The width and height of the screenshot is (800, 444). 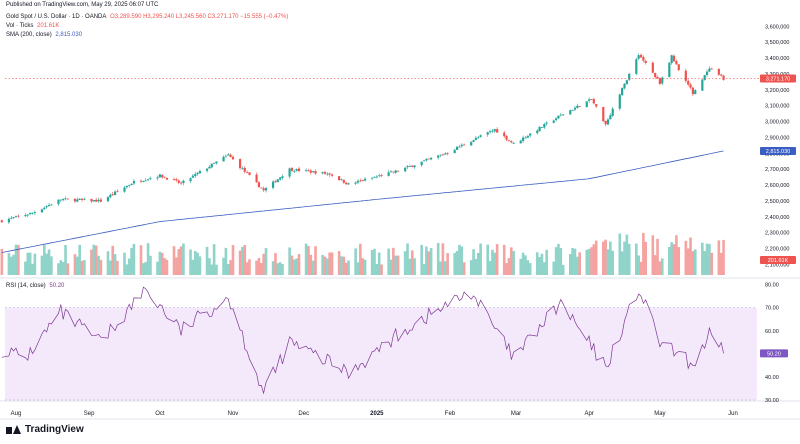 I want to click on rsi-y-tick-label: 40.00, so click(x=772, y=378).